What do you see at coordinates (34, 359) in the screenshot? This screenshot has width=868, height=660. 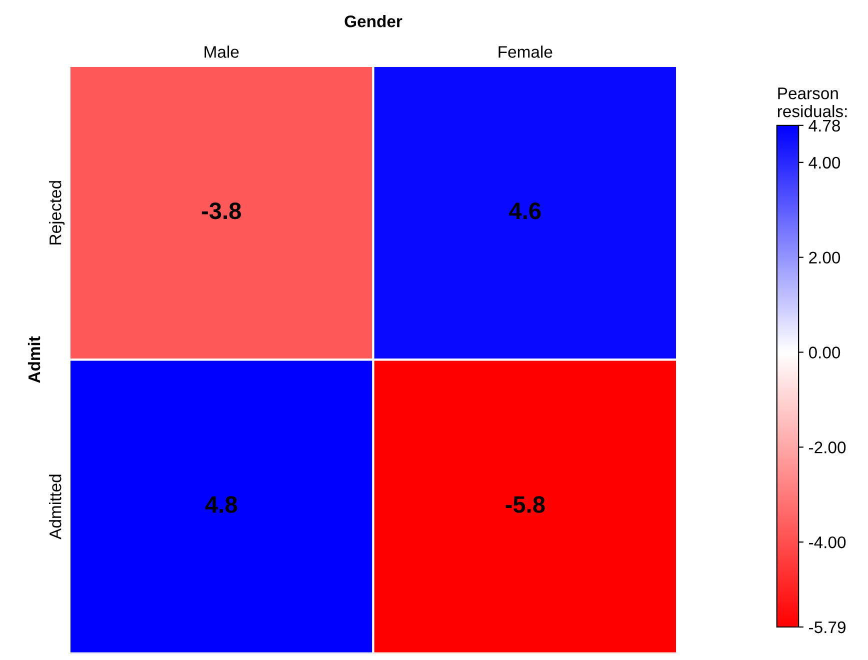 I see `y-axis-title: Admit` at bounding box center [34, 359].